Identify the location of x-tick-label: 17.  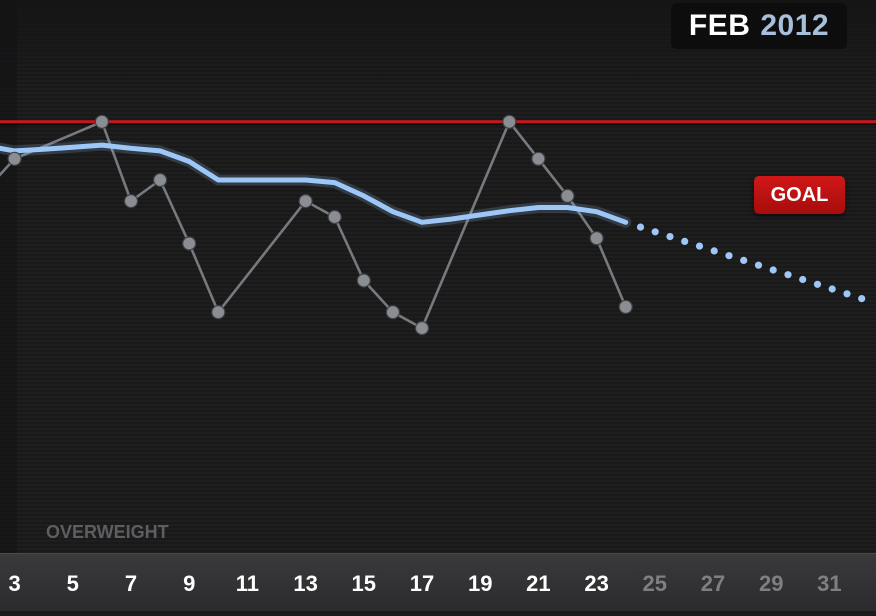
(422, 583).